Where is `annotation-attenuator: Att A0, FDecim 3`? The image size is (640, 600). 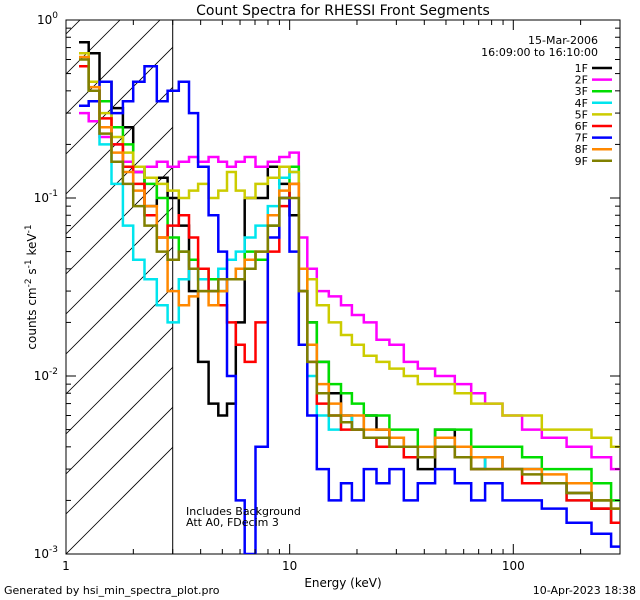 annotation-attenuator: Att A0, FDecim 3 is located at coordinates (232, 522).